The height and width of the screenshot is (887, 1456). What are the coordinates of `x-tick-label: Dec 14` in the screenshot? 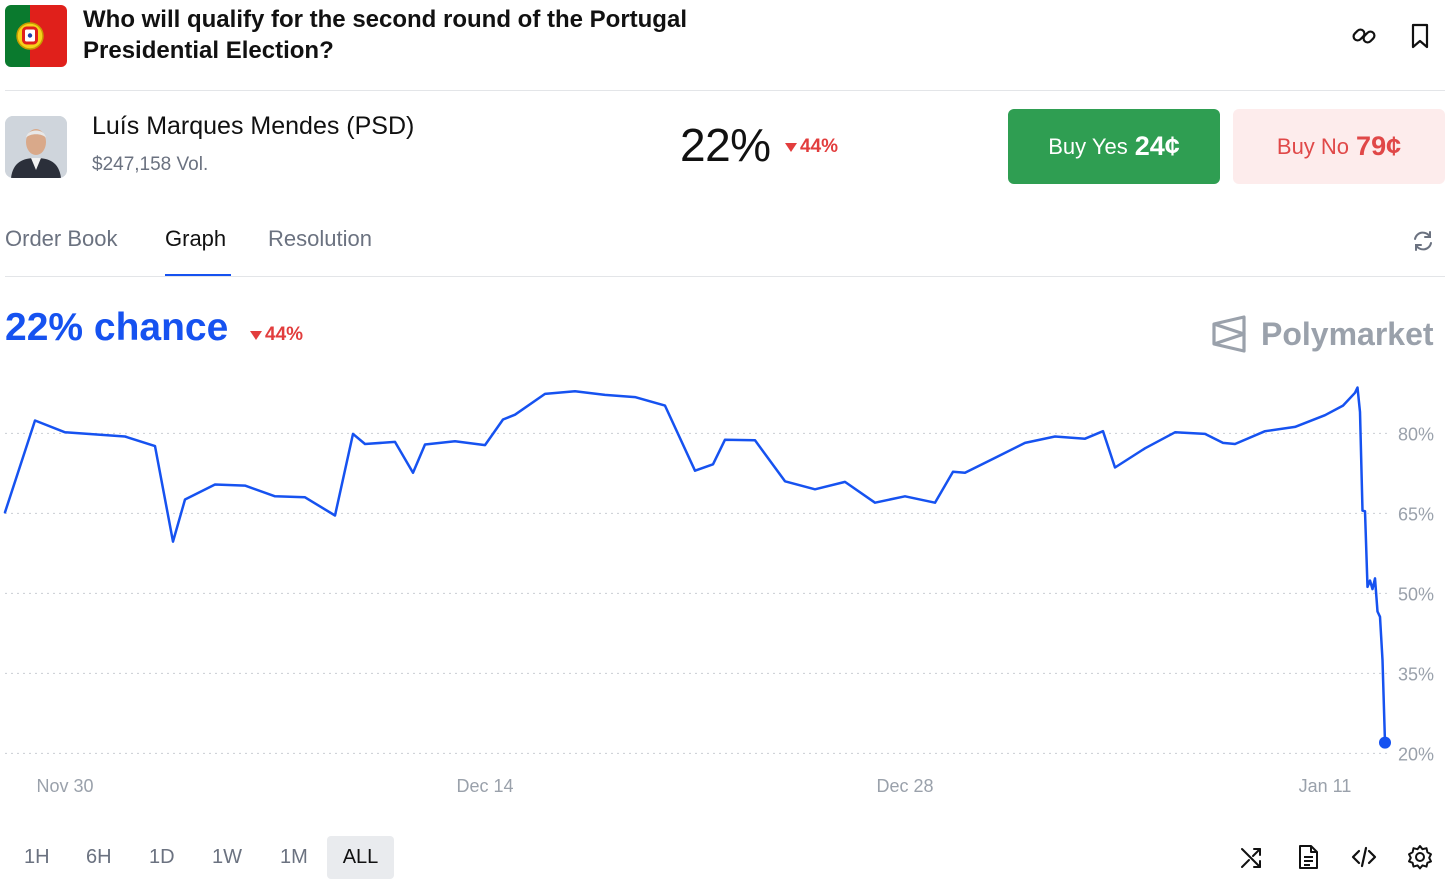 It's located at (484, 786).